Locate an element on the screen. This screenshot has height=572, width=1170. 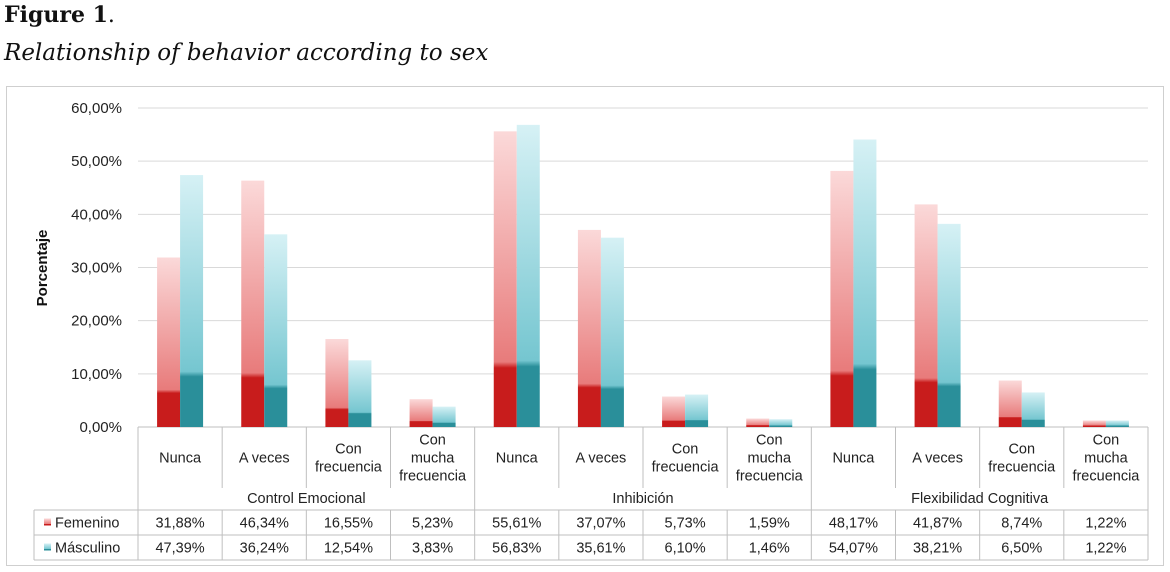
y-axis-label: Porcentaje is located at coordinates (42, 268).